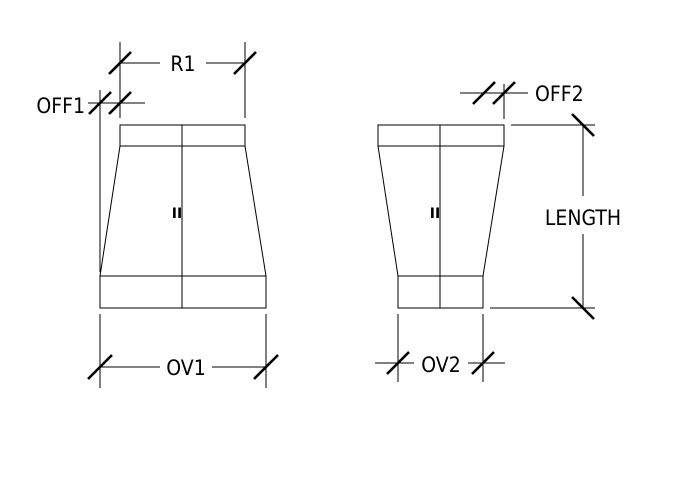  Describe the element at coordinates (441, 135) in the screenshot. I see `right-top-collar` at that location.